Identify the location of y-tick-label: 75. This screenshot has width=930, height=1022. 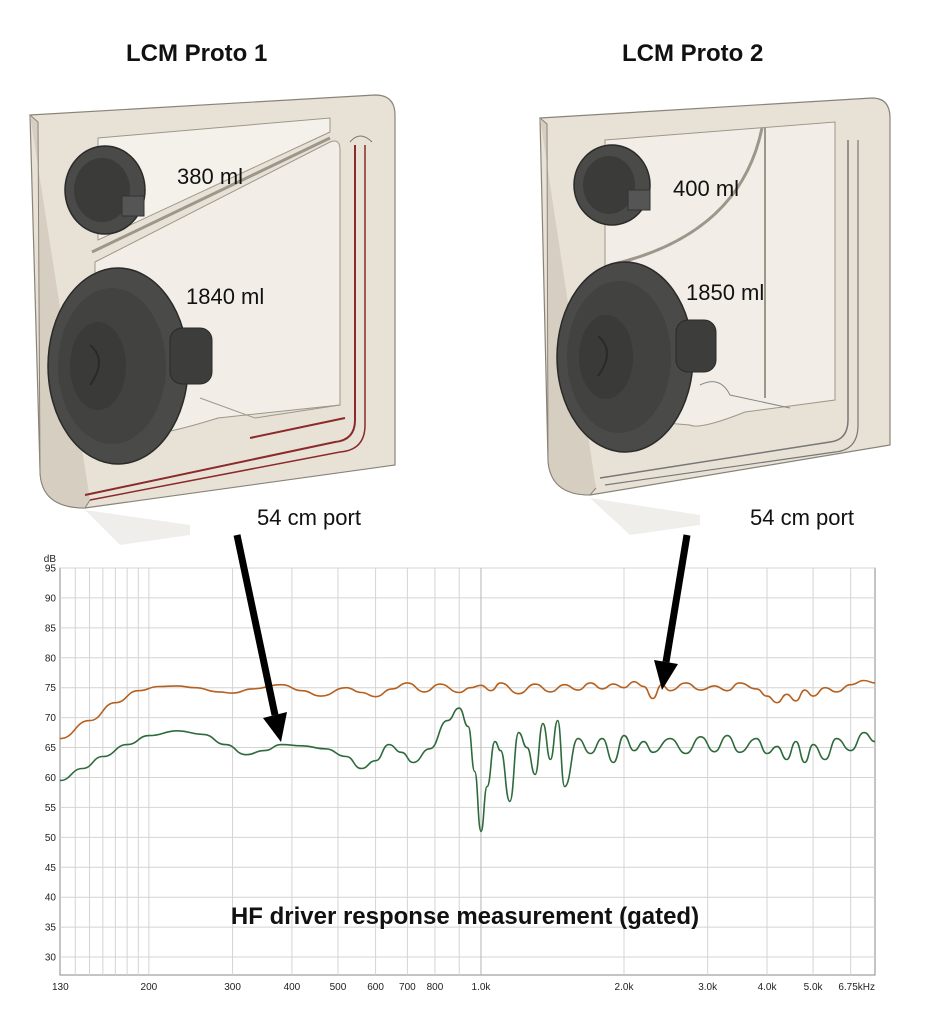
(51, 688).